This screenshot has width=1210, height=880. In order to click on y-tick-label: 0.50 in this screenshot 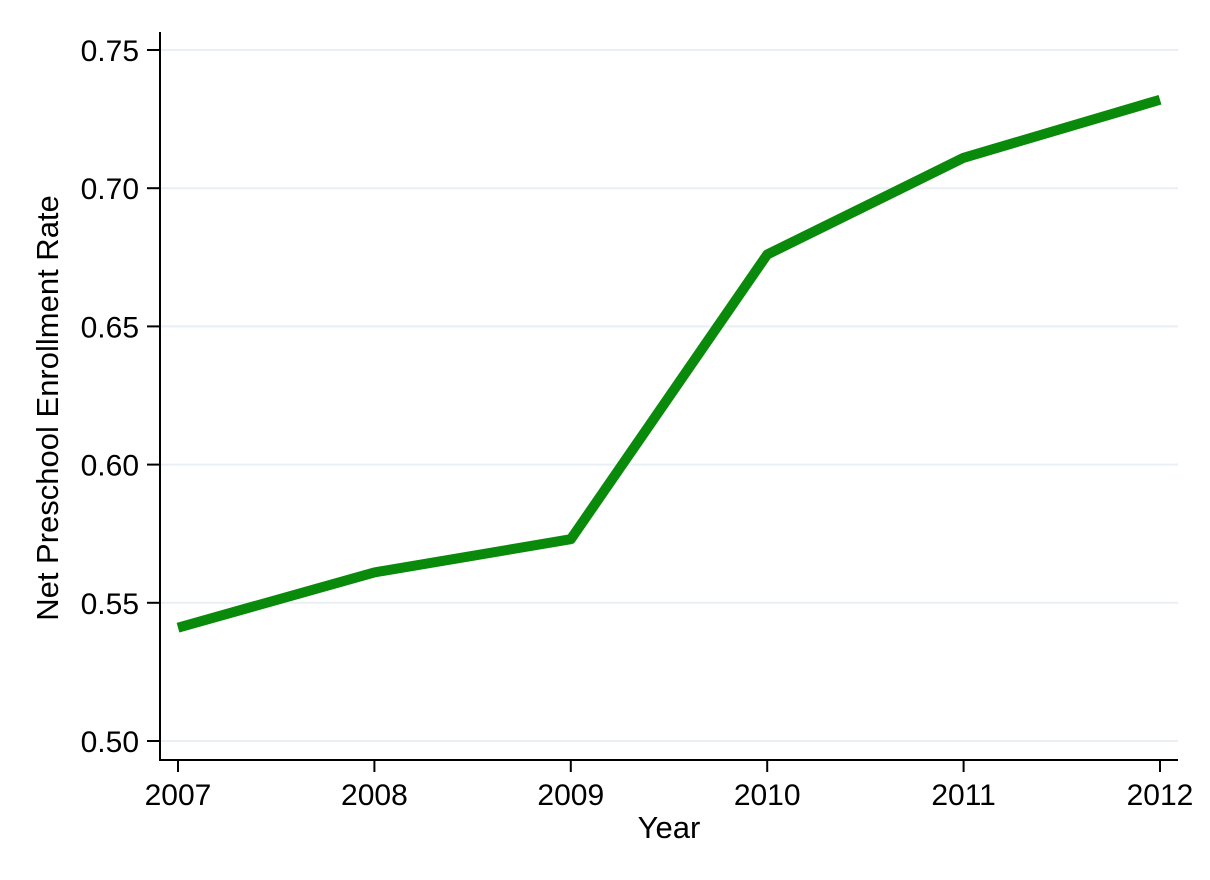, I will do `click(110, 742)`.